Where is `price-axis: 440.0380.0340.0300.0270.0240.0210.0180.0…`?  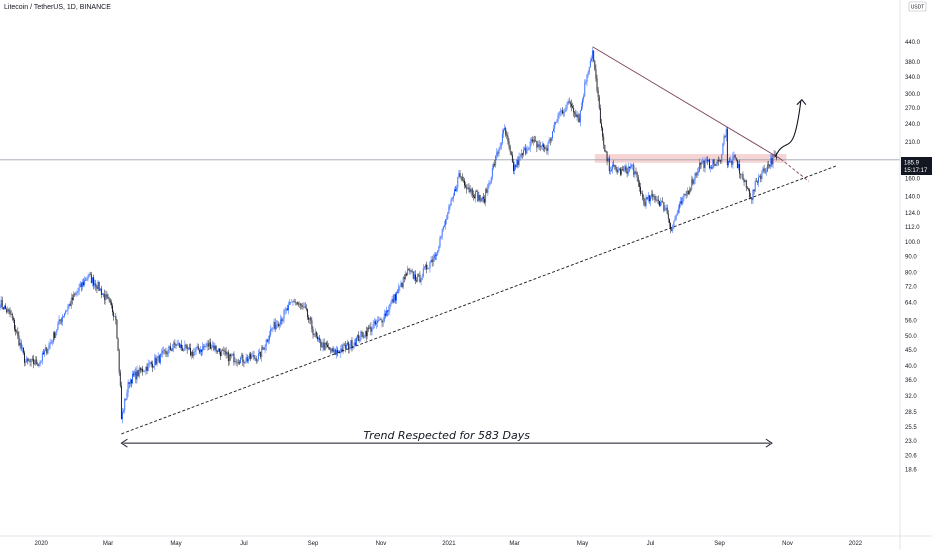 price-axis: 440.0380.0340.0300.0270.0240.0210.0180.0… is located at coordinates (910, 275).